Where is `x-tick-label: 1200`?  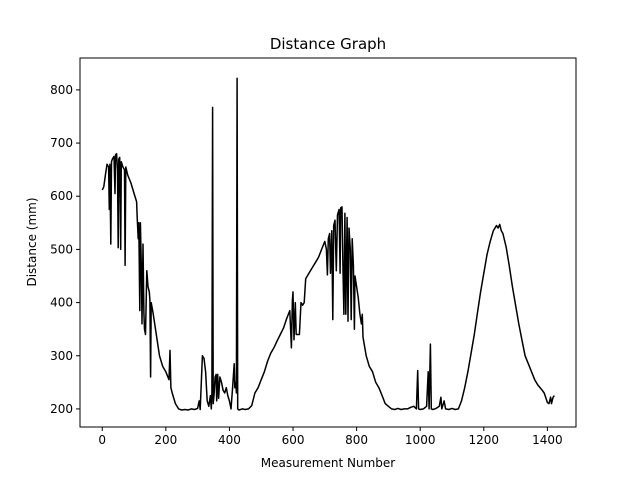
x-tick-label: 1200 is located at coordinates (484, 440).